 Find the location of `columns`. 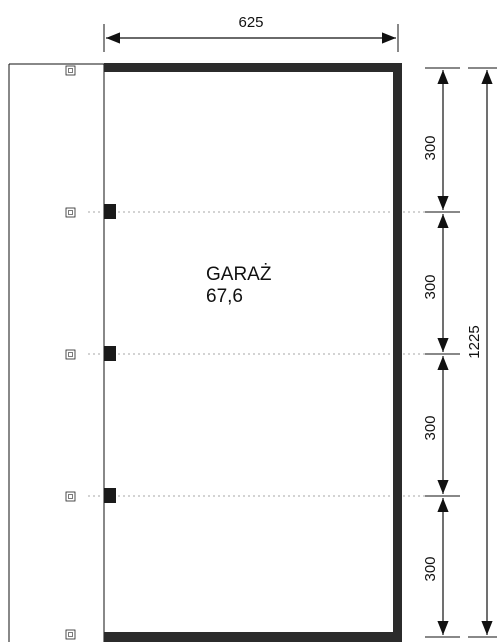

columns is located at coordinates (110, 353).